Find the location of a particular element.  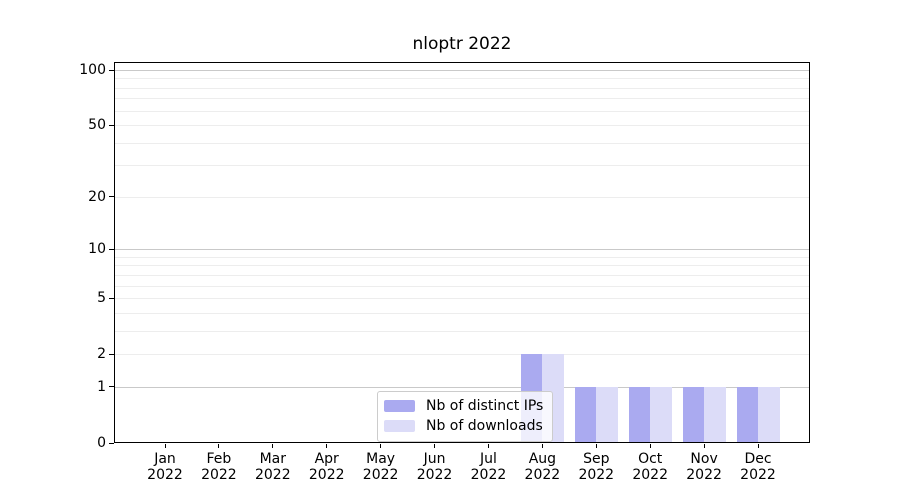

x-tick-label: Sep 2022 is located at coordinates (596, 467).